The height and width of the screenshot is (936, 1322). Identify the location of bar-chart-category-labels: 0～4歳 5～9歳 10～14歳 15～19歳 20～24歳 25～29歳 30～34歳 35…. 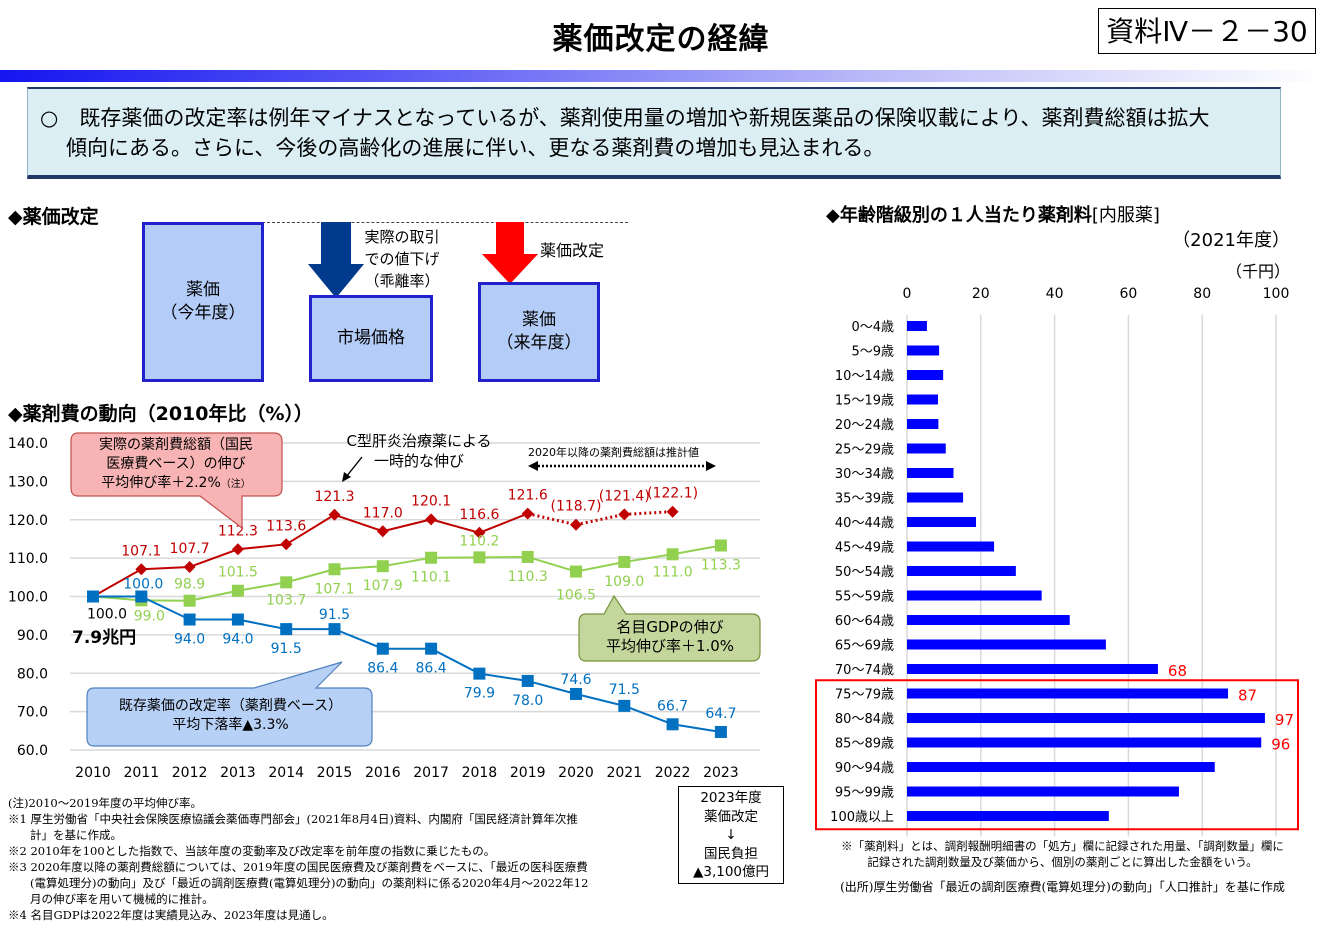
(862, 572).